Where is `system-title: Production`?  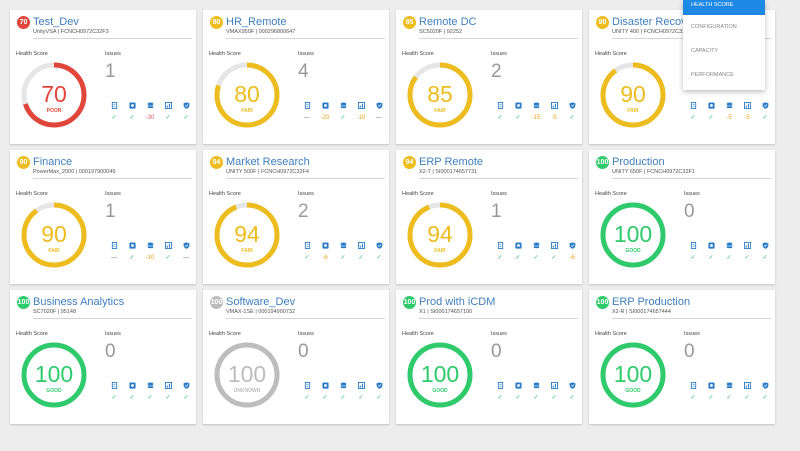
system-title: Production is located at coordinates (638, 162).